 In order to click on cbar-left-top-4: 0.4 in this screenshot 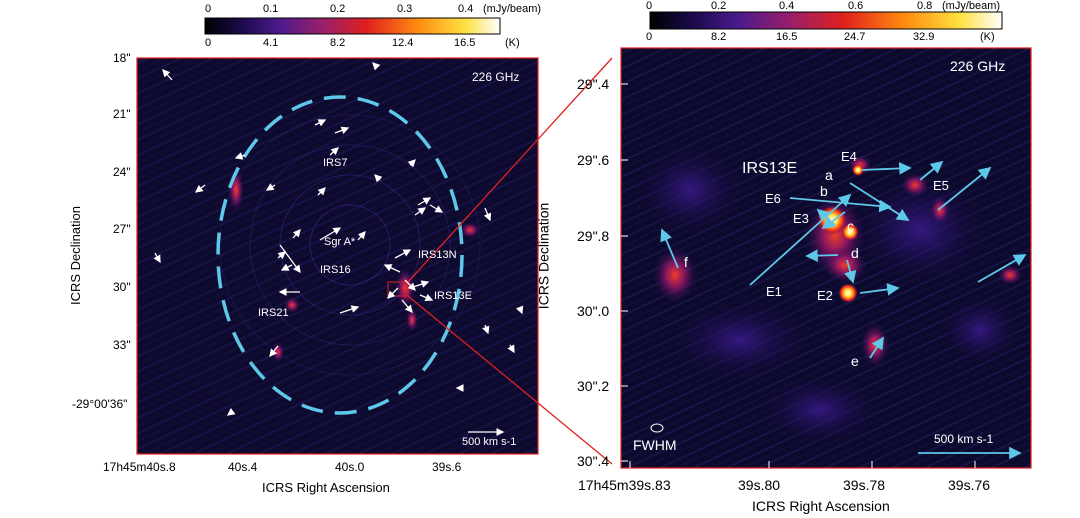, I will do `click(466, 9)`.